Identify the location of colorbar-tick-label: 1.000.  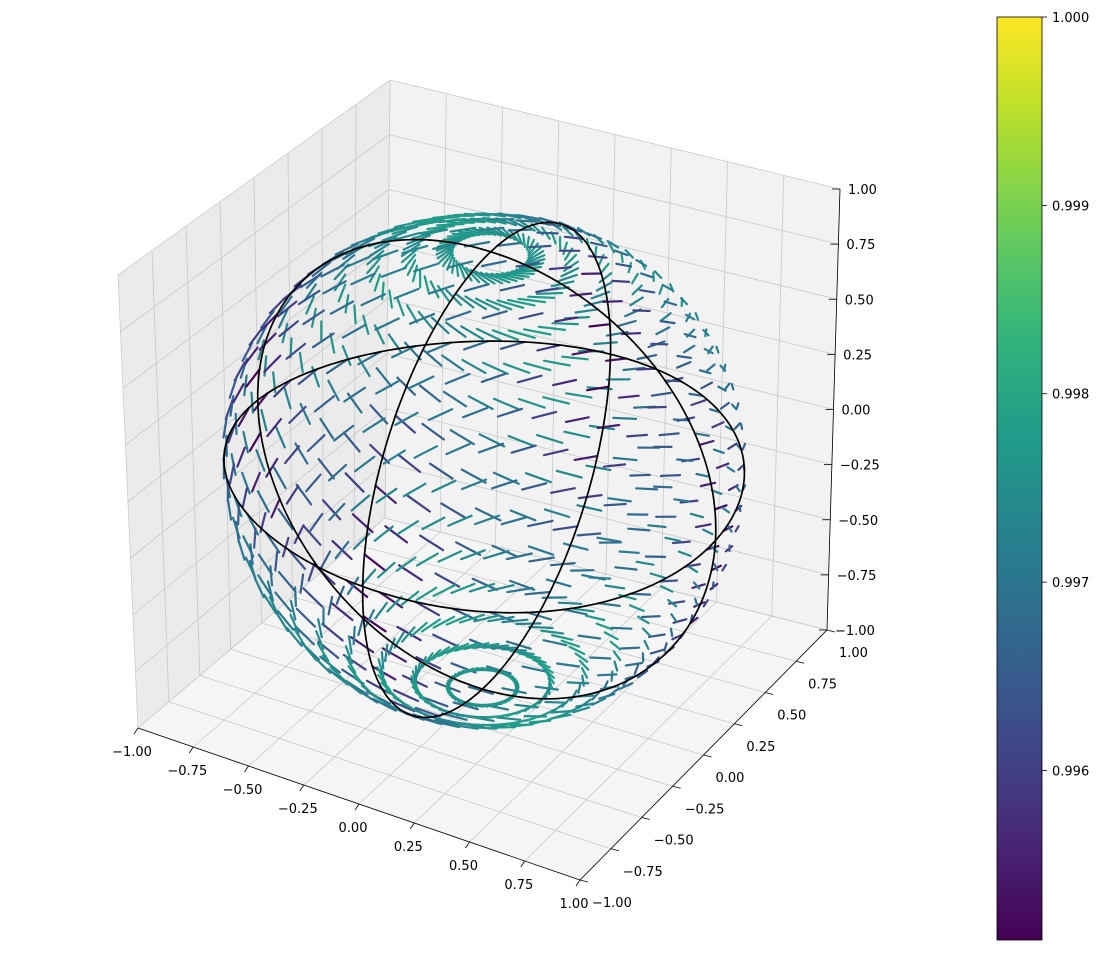
(1070, 18).